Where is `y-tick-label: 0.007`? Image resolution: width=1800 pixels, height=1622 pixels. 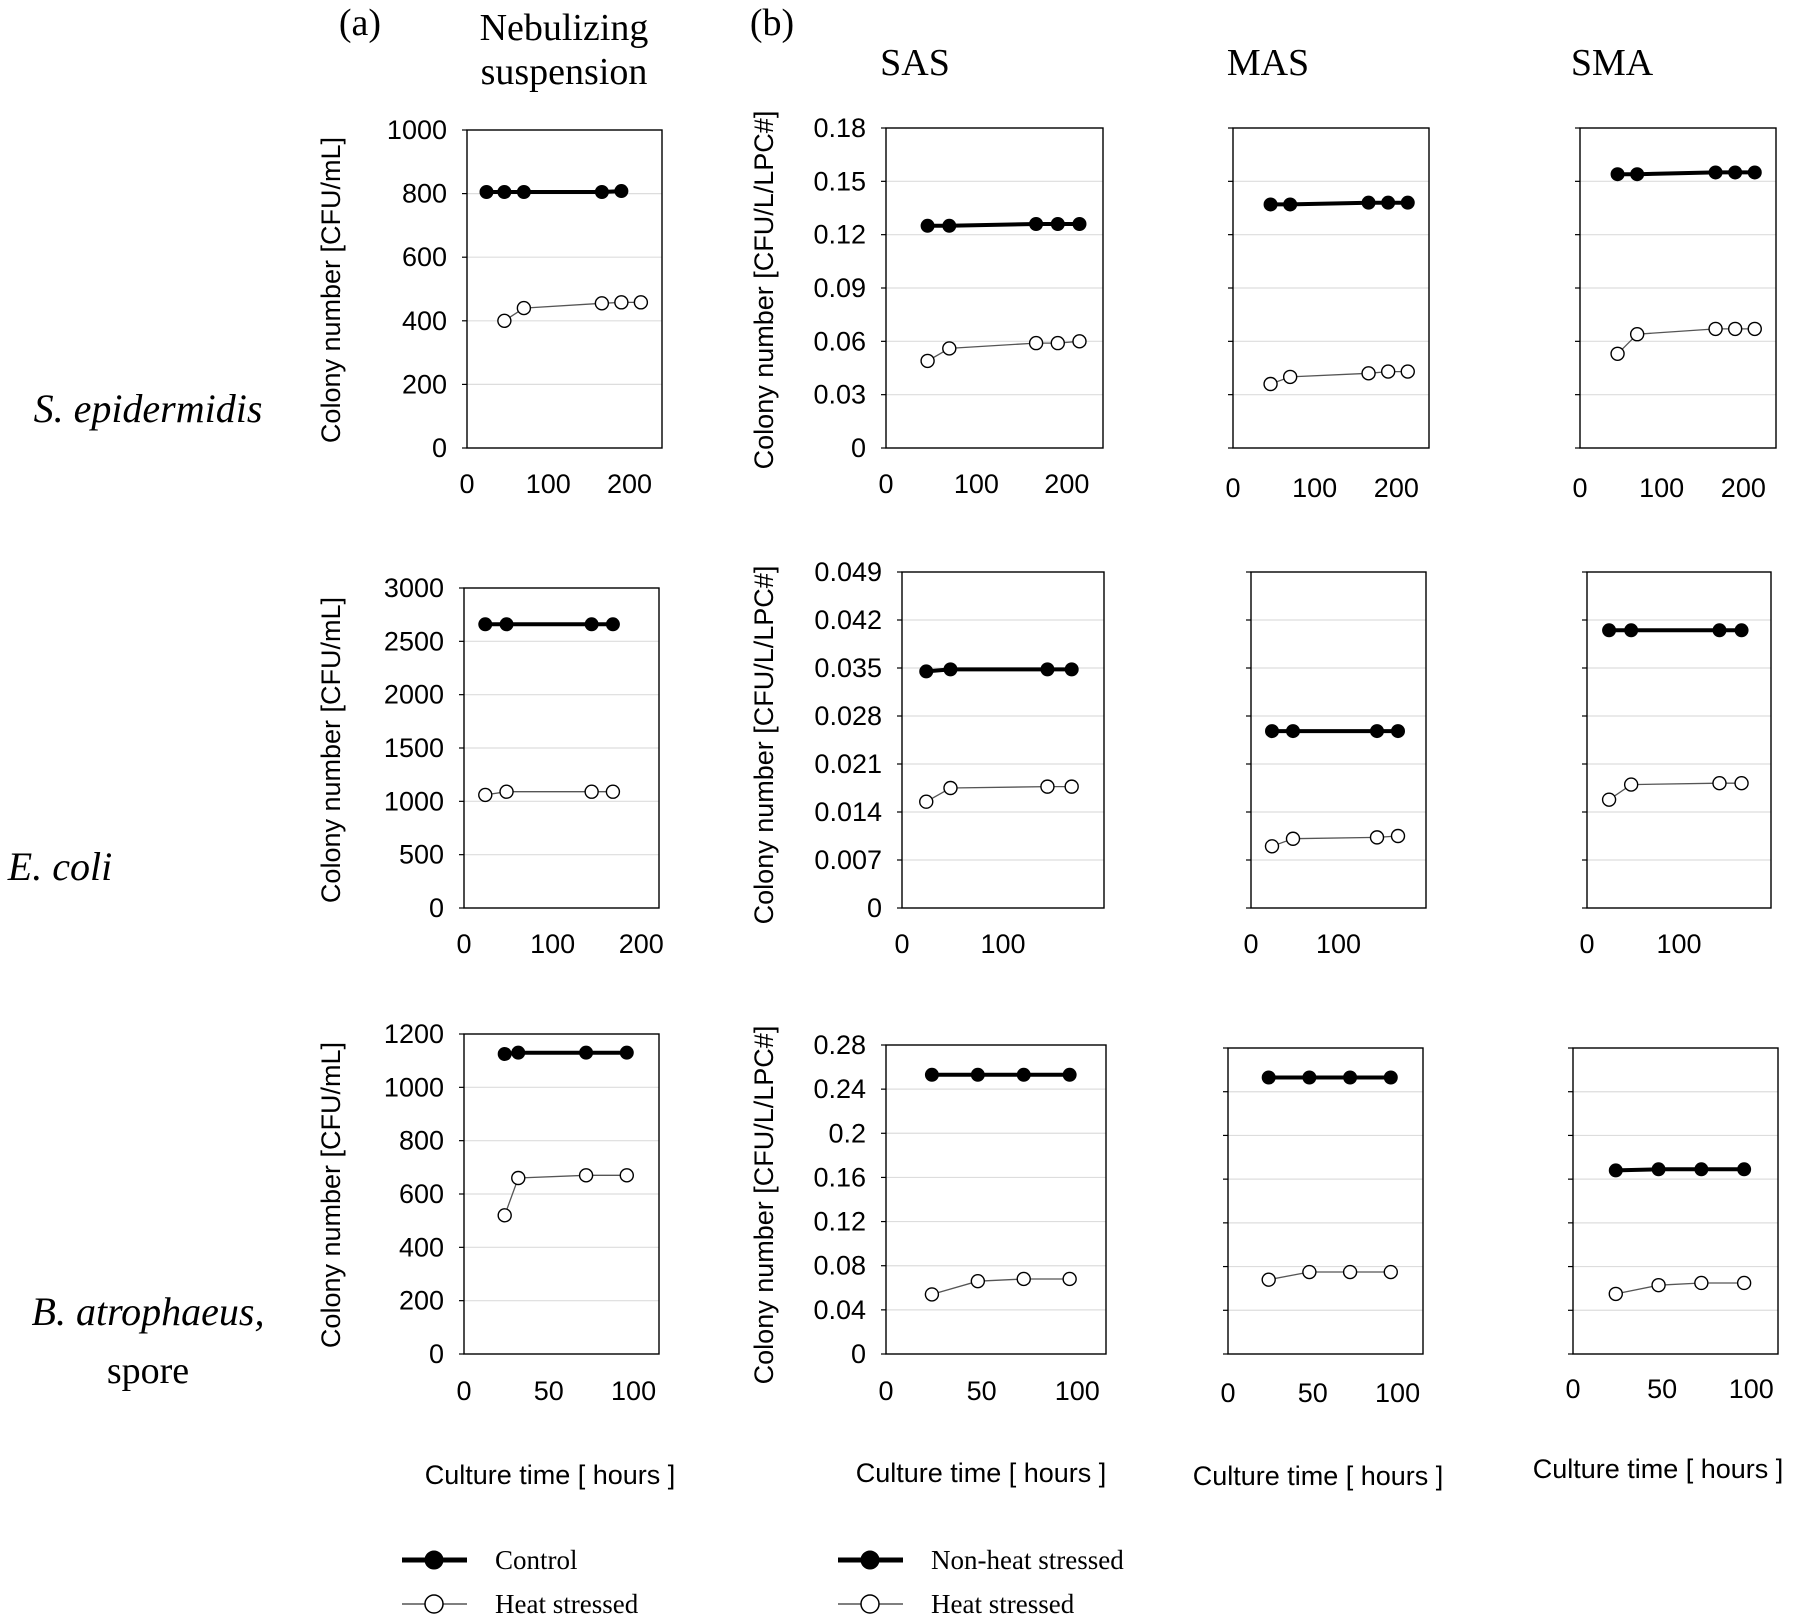
y-tick-label: 0.007 is located at coordinates (848, 860).